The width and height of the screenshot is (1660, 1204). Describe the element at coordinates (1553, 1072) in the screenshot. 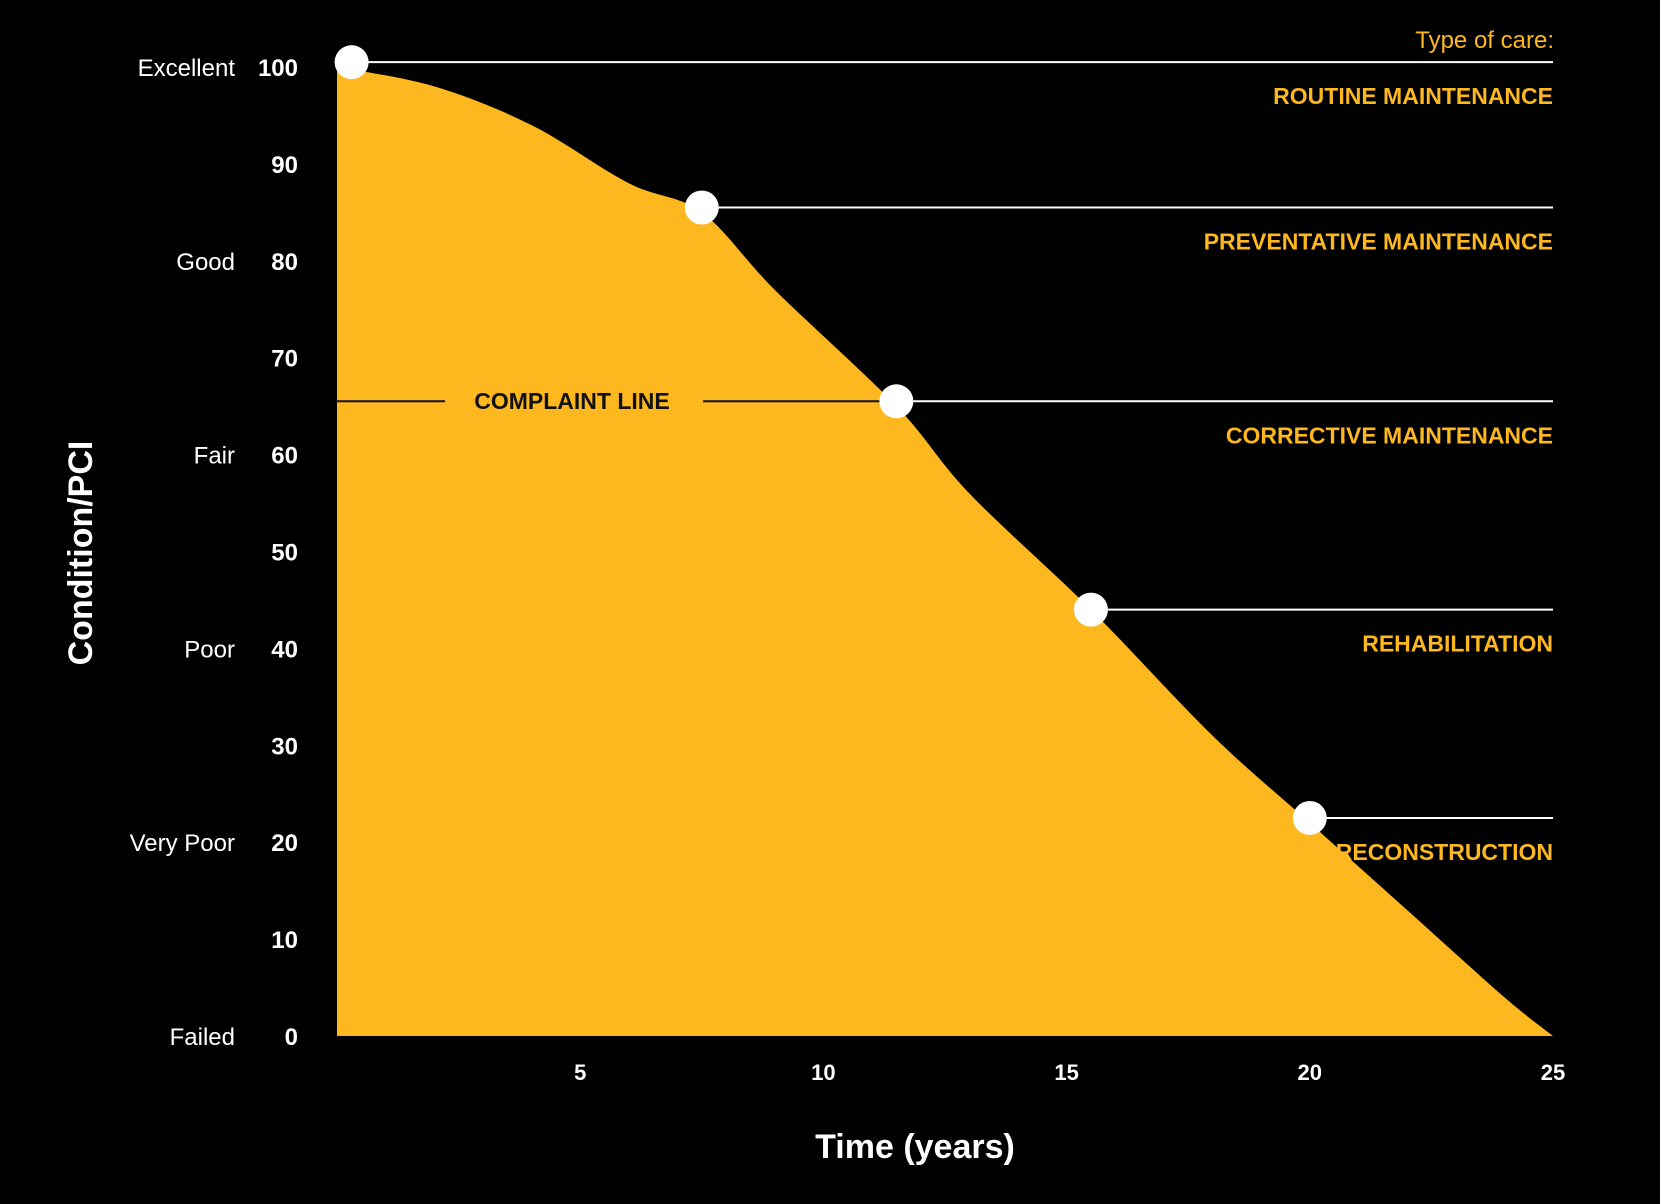

I see `x-tick-label: 25` at that location.